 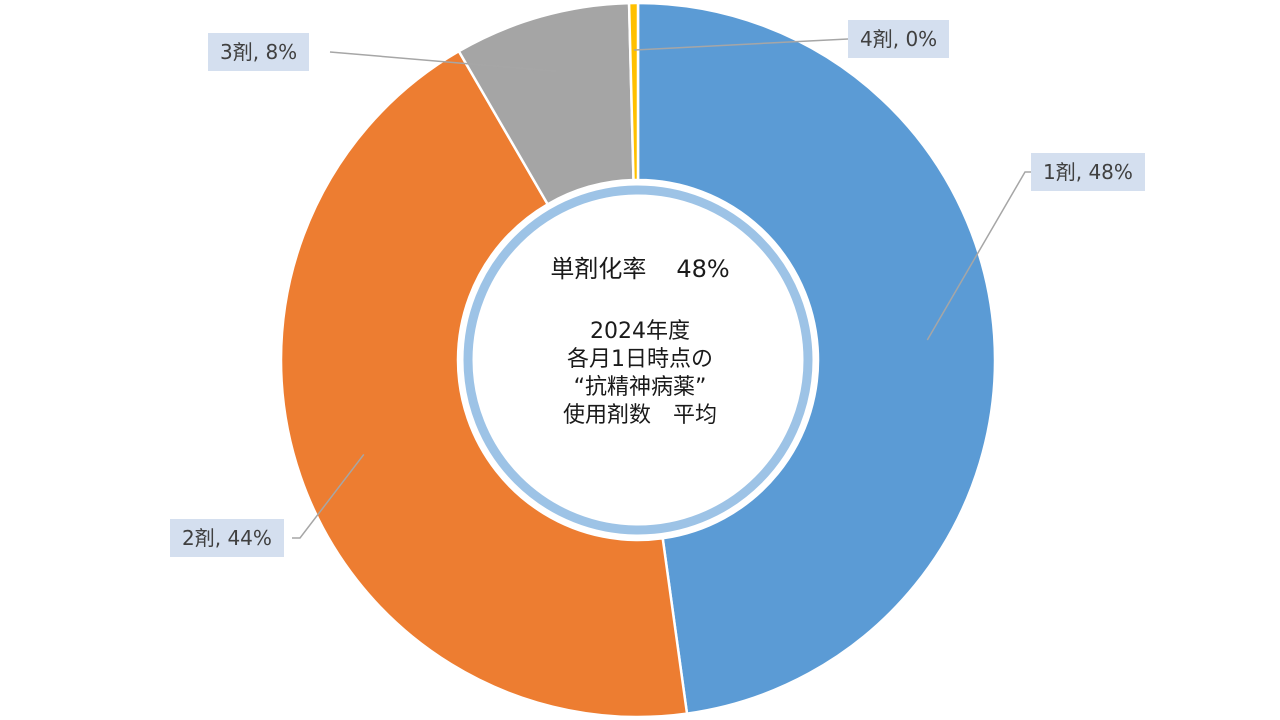 I want to click on center-headline: 単剤化率 48%, so click(x=640, y=269).